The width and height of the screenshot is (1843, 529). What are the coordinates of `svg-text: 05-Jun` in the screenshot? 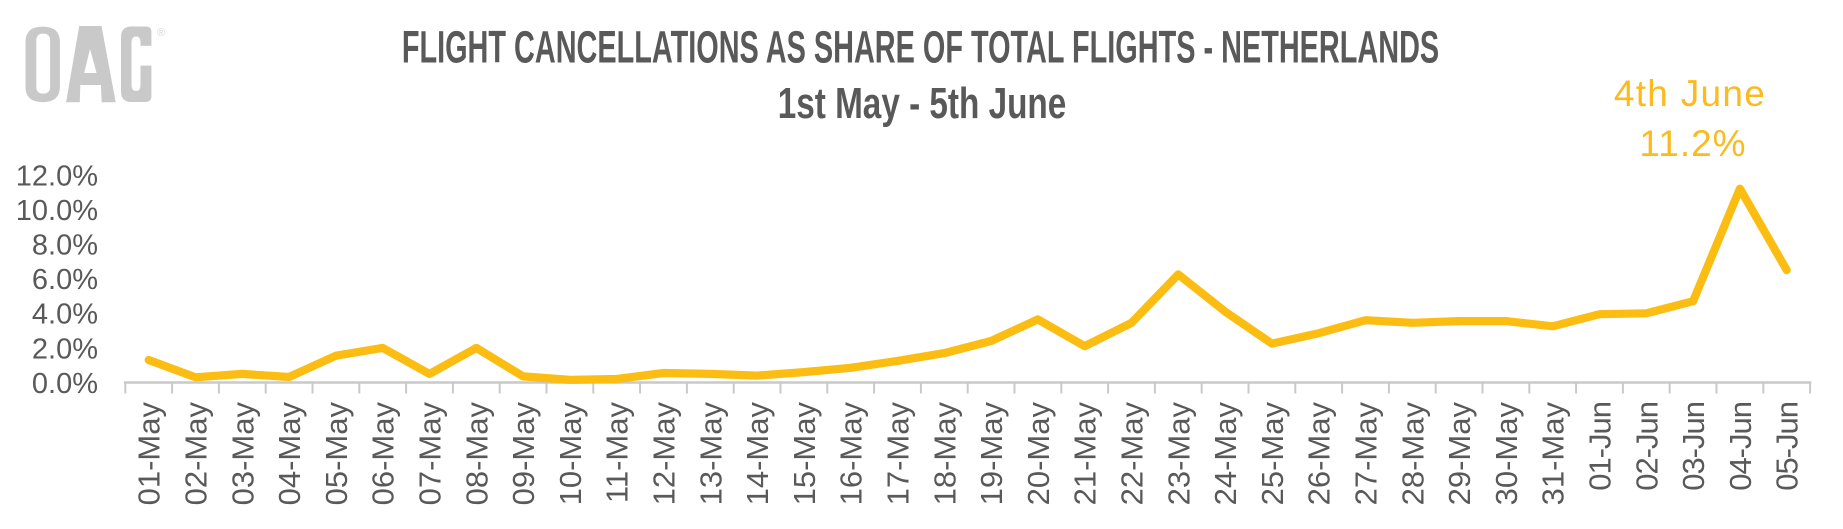 It's located at (1787, 446).